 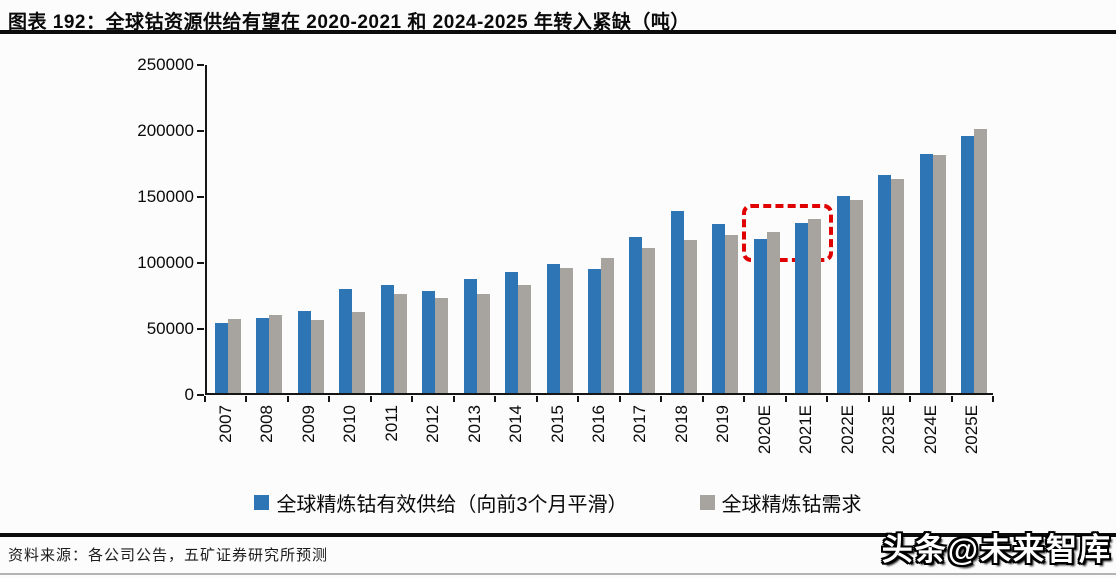 What do you see at coordinates (391, 423) in the screenshot?
I see `x-tick-label-2011: 2011` at bounding box center [391, 423].